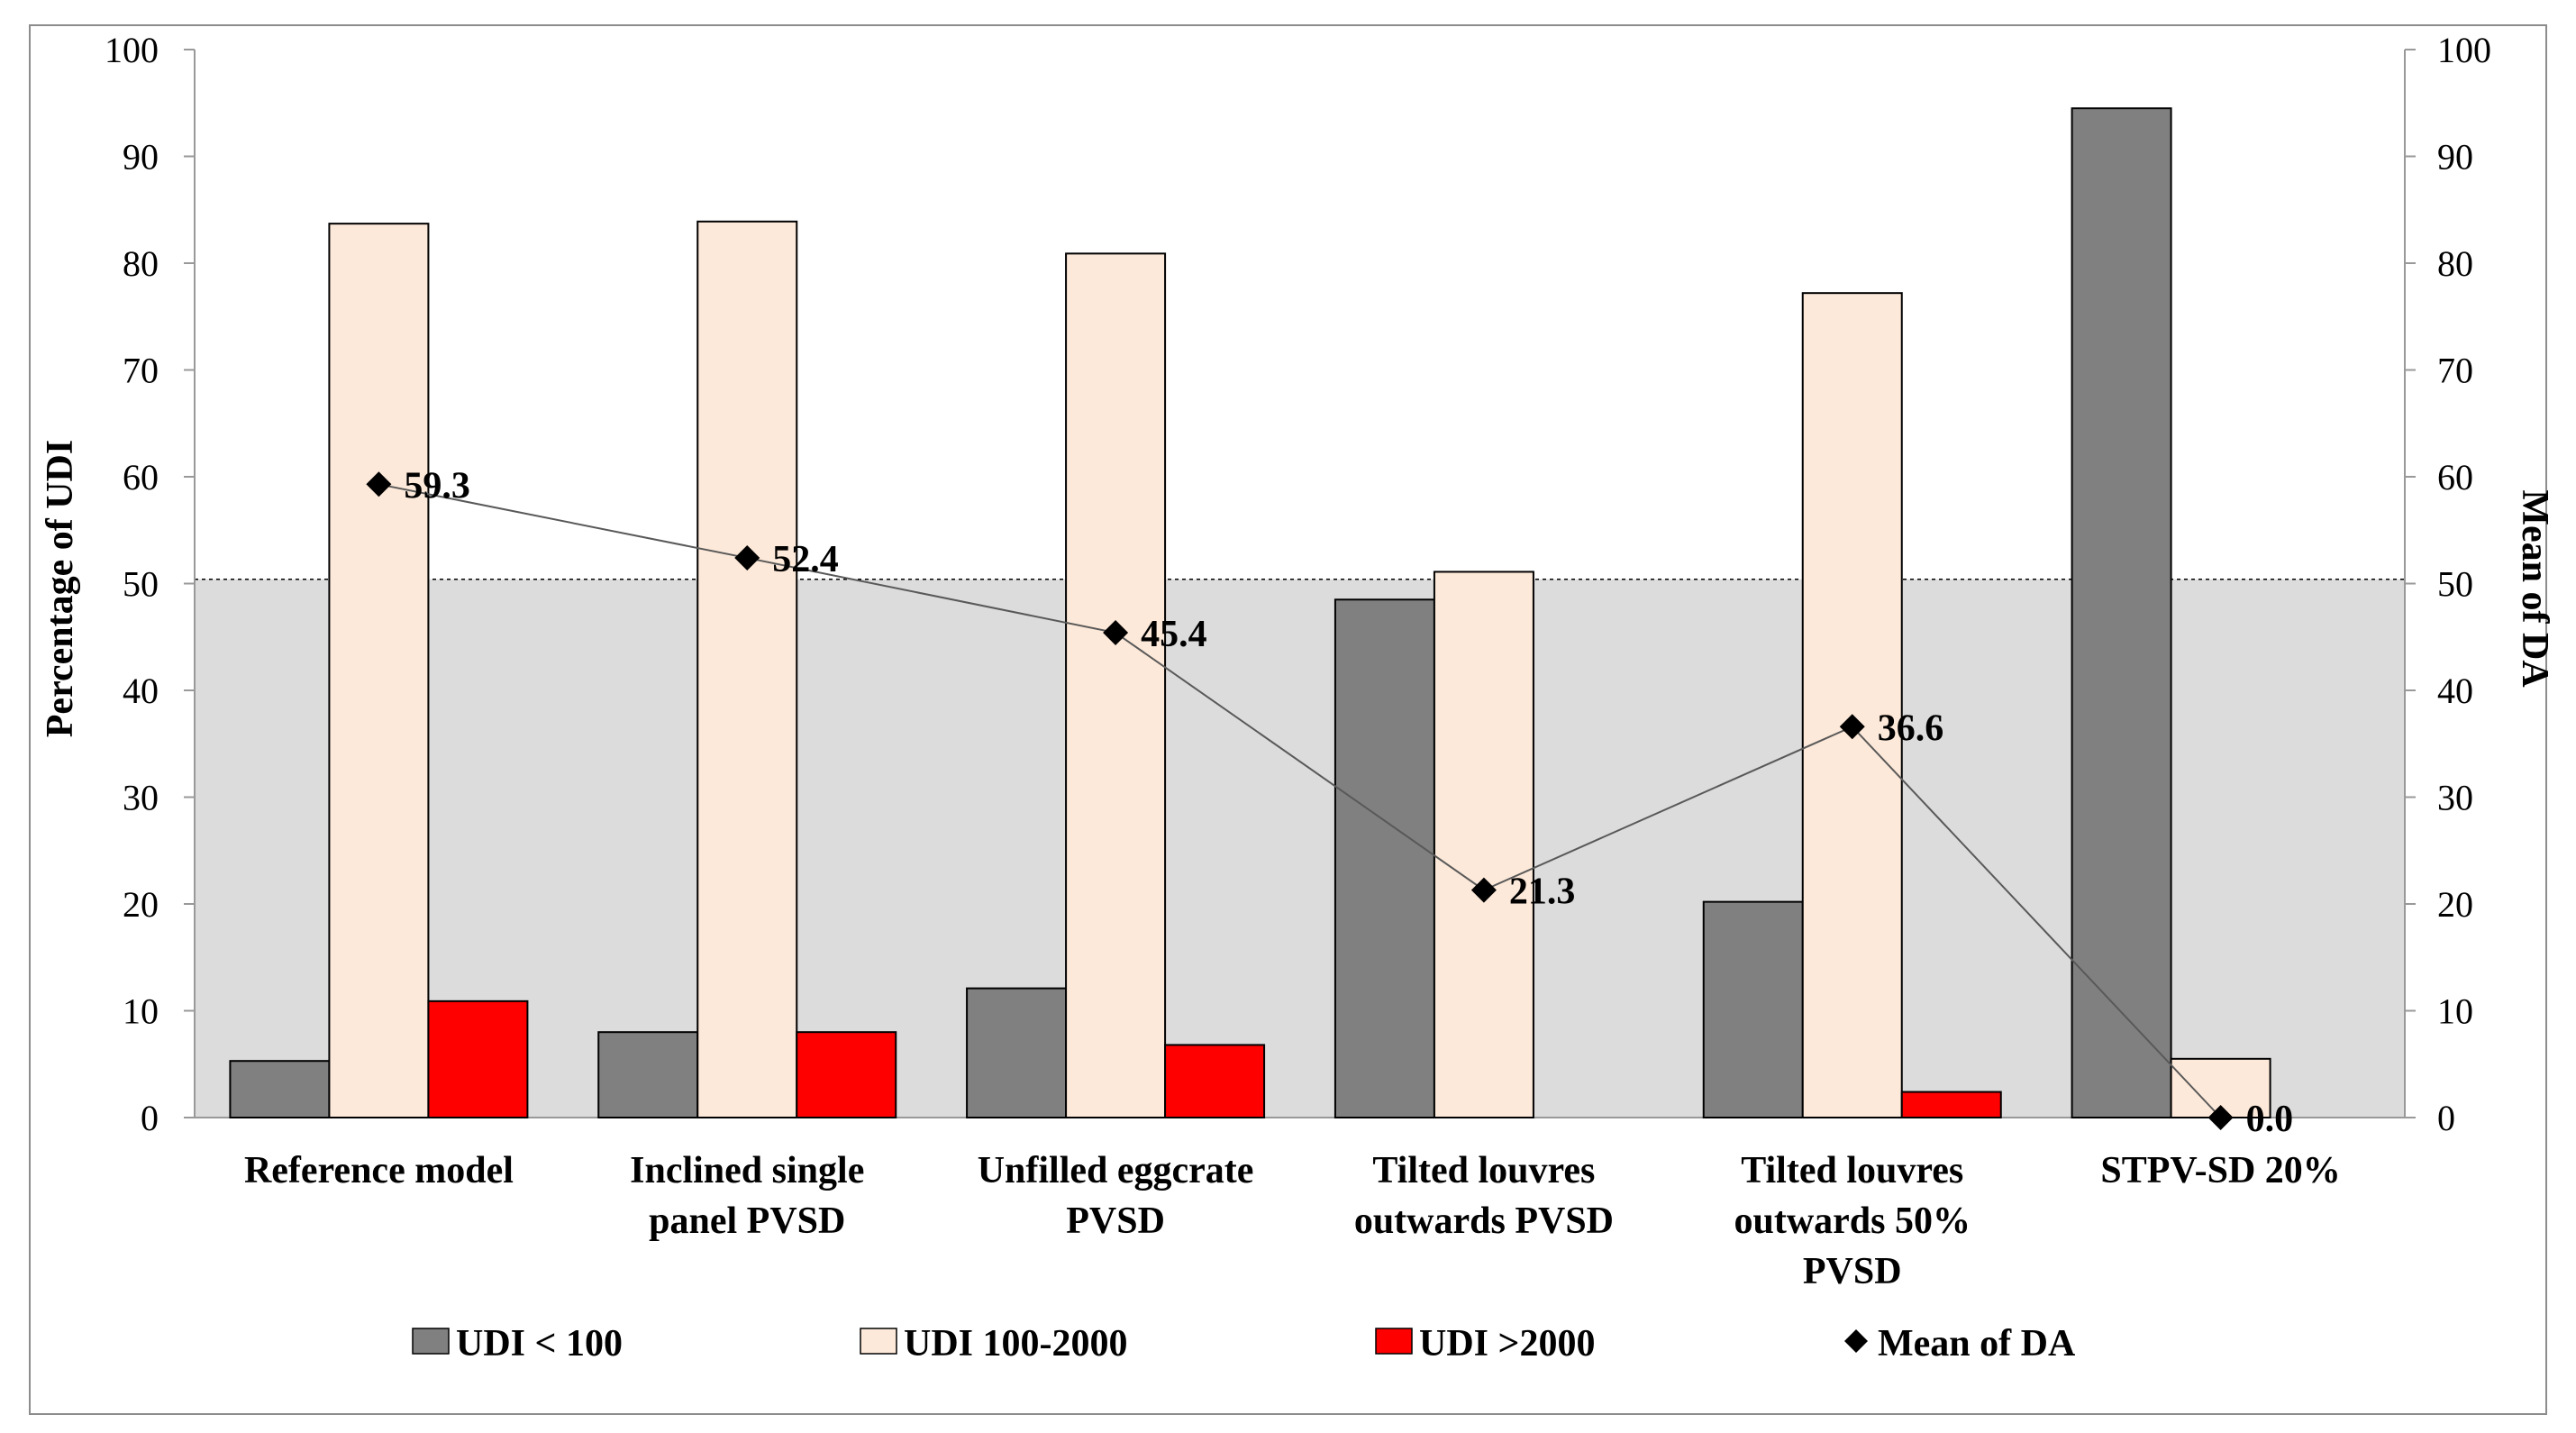 This screenshot has width=2576, height=1433. What do you see at coordinates (2464, 50) in the screenshot?
I see `y2-tick-label: 100` at bounding box center [2464, 50].